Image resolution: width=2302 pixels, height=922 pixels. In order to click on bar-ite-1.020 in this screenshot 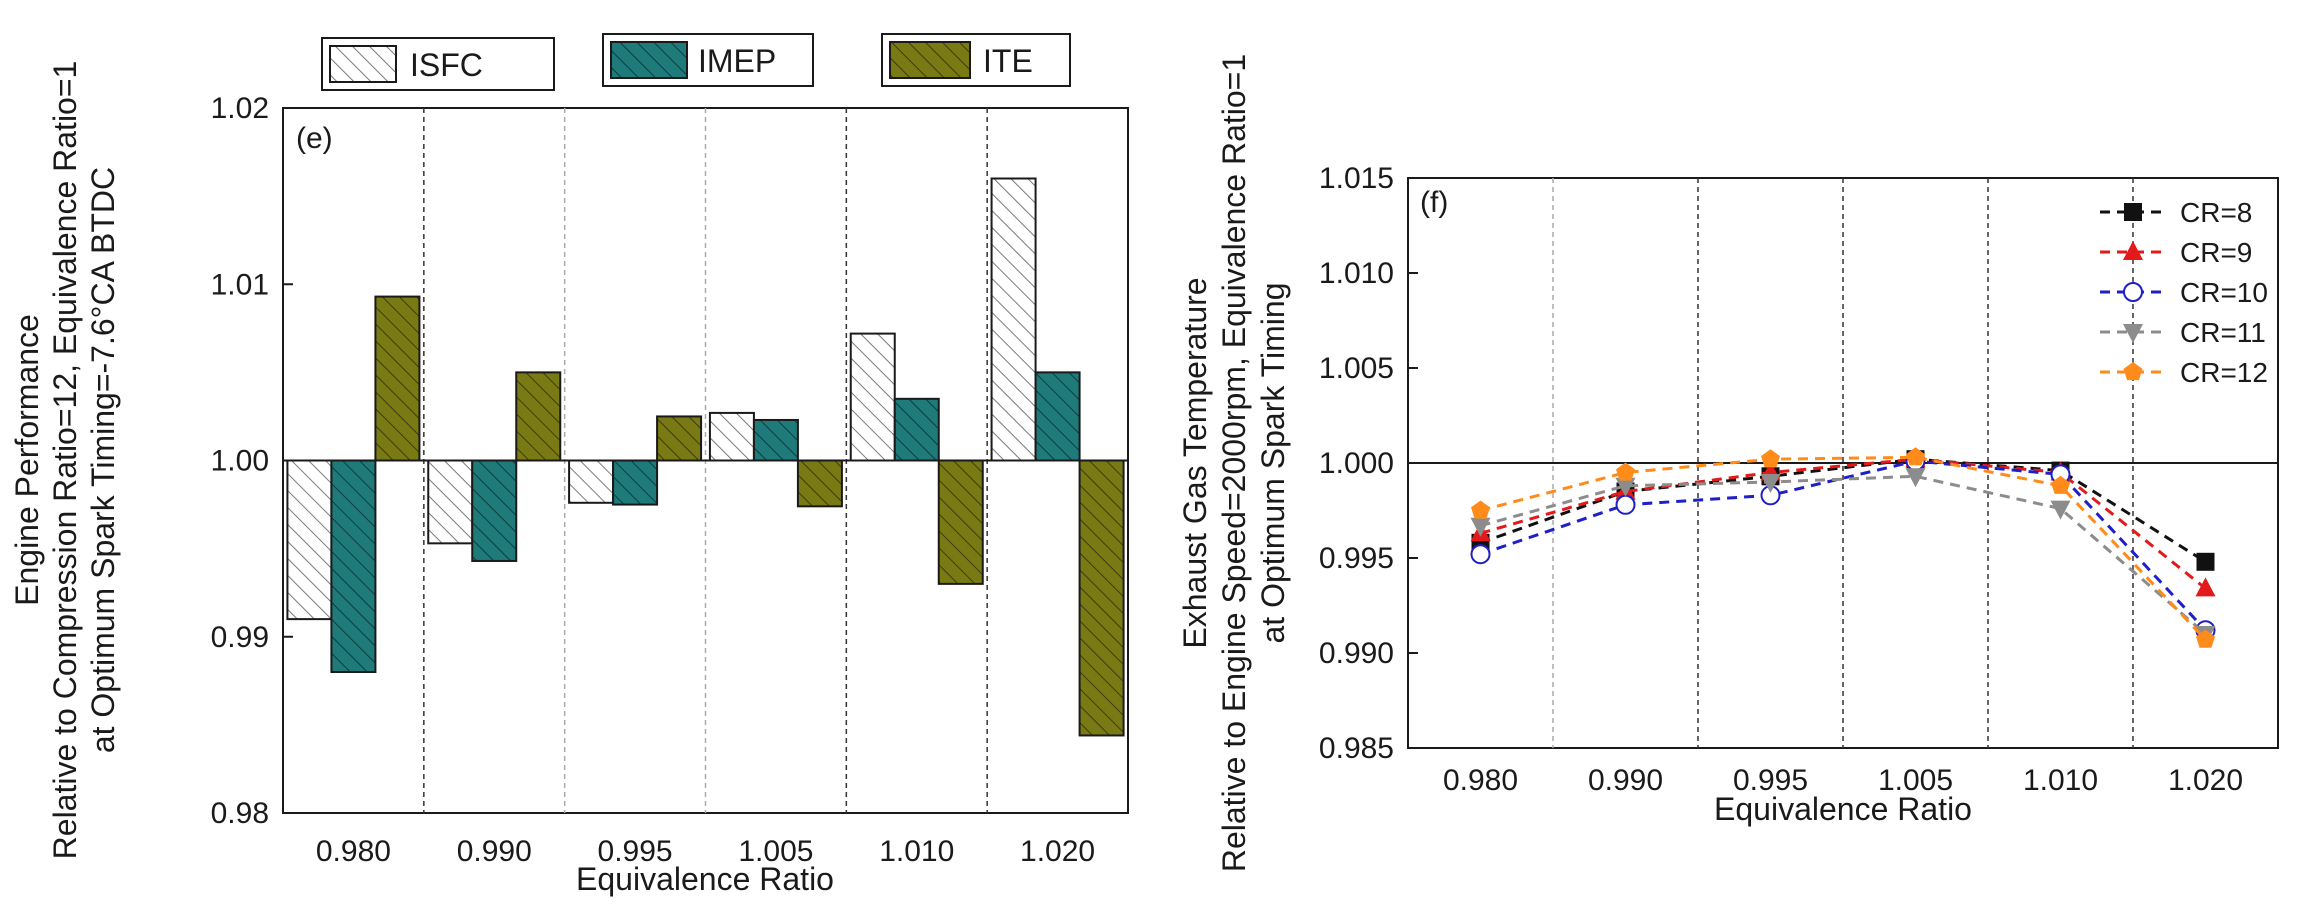, I will do `click(1101, 598)`.